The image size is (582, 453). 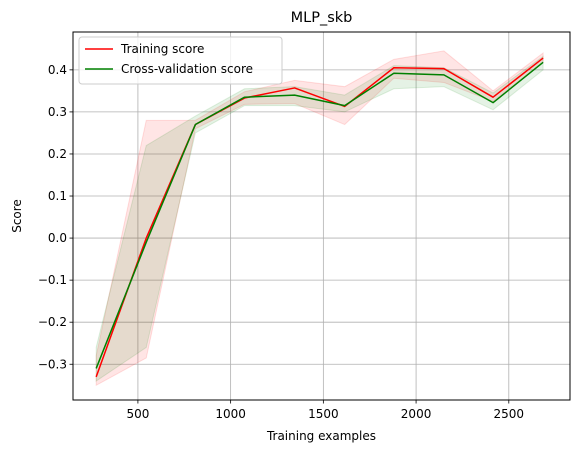 I want to click on y-tick-label: 0.2, so click(x=57, y=154).